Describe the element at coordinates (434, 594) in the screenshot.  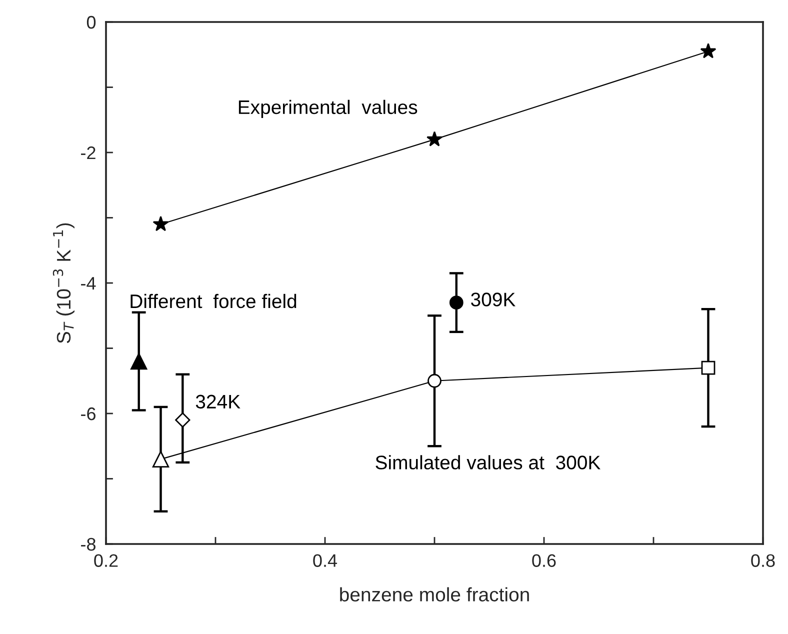
I see `x-axis-title: benzene mole fraction` at that location.